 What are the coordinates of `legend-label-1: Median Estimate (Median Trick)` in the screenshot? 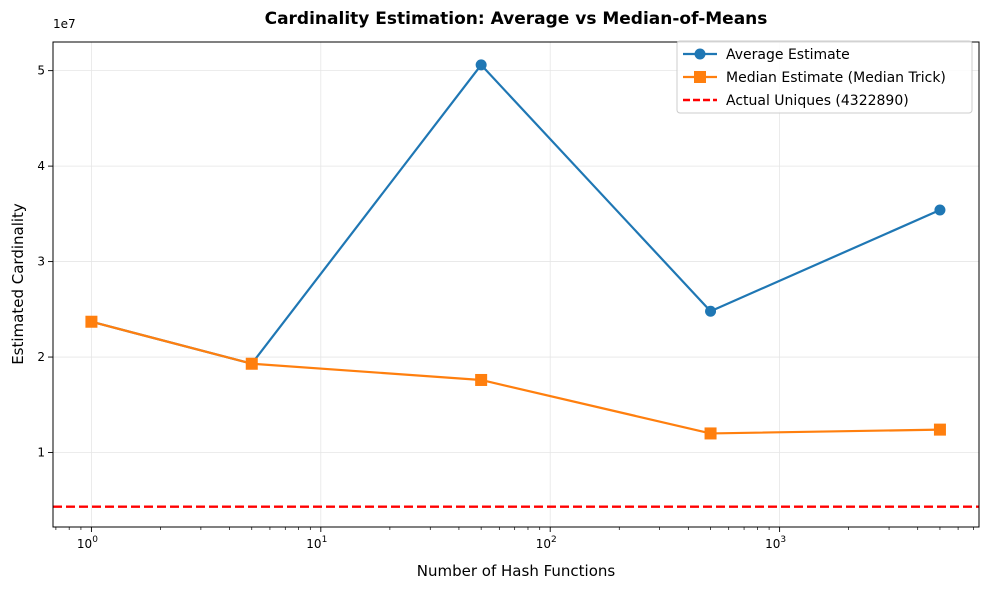 It's located at (836, 78).